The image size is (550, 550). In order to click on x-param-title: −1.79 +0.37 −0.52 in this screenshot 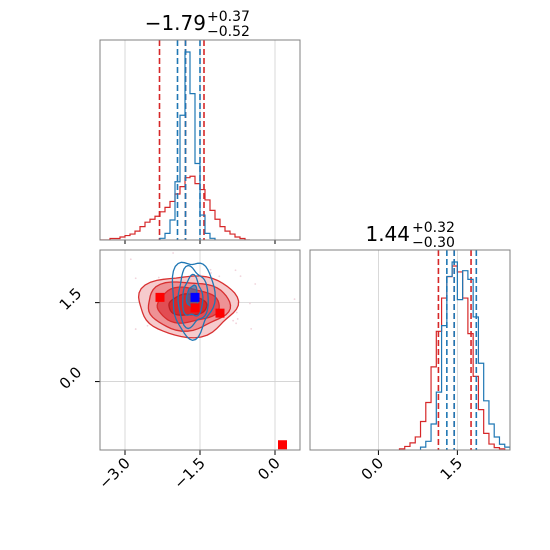, I will do `click(197, 24)`.